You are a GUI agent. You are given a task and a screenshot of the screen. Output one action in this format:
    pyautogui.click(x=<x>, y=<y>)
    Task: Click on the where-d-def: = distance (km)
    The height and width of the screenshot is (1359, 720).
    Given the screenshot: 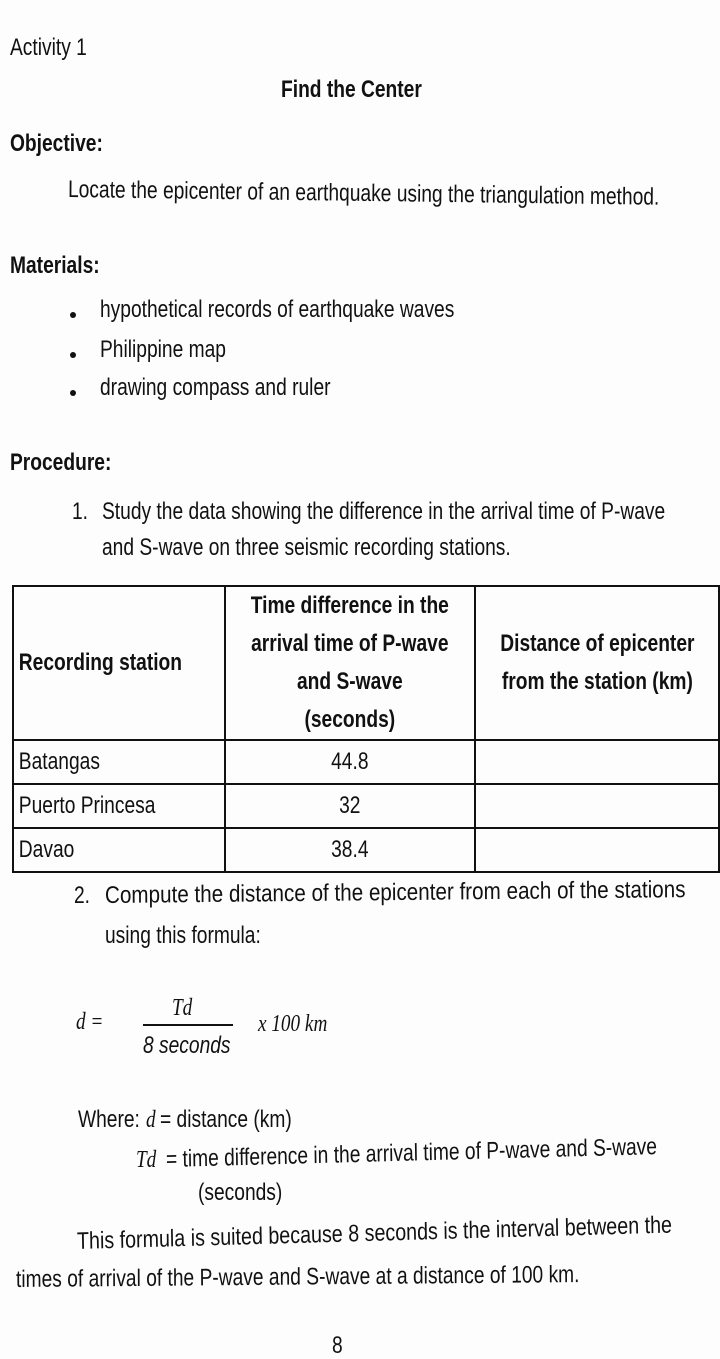 What is the action you would take?
    pyautogui.click(x=226, y=1119)
    